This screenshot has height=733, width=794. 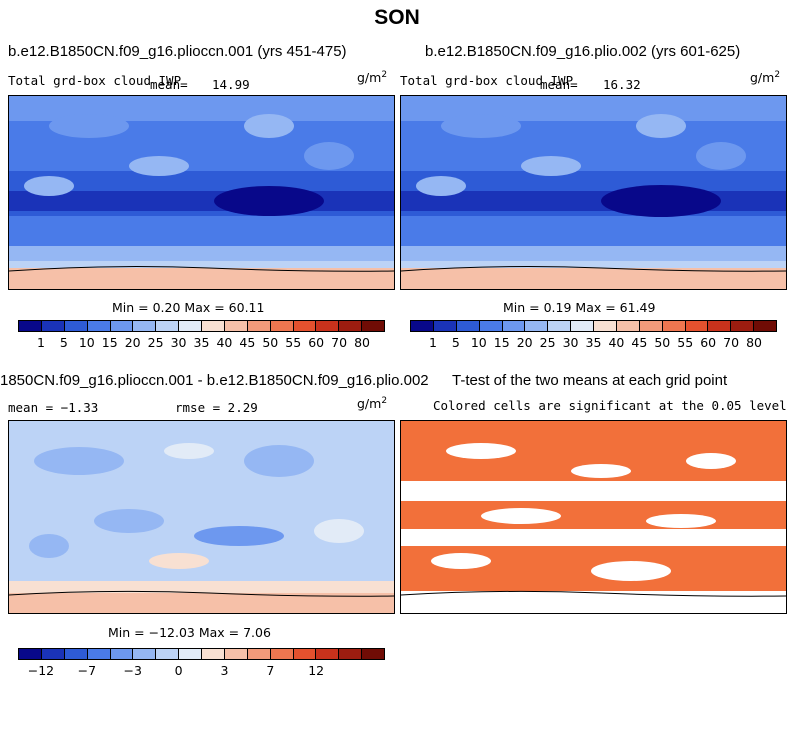 I want to click on panel1-colorbar, so click(x=201, y=326).